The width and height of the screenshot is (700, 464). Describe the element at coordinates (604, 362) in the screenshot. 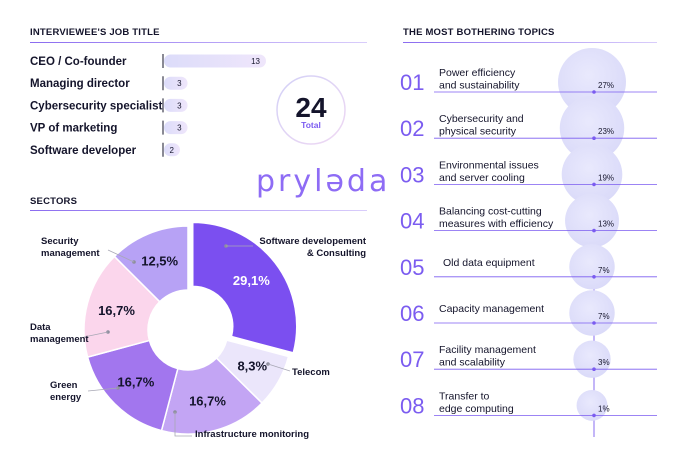

I see `topic-percent: 3%` at that location.